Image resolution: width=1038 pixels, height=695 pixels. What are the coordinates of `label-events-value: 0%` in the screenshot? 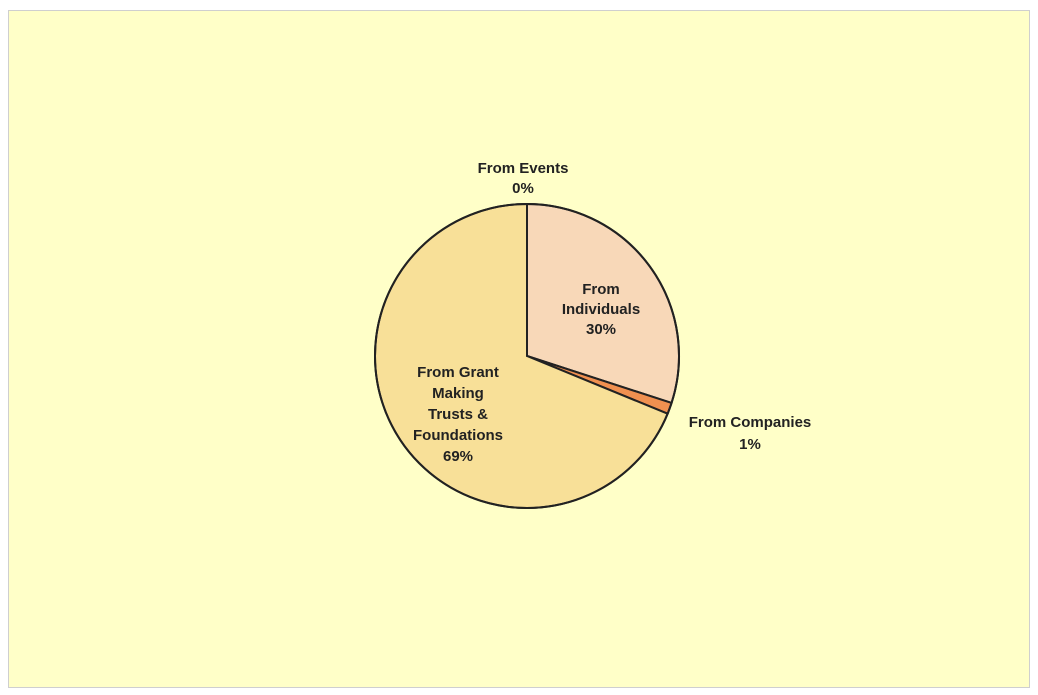 It's located at (523, 188).